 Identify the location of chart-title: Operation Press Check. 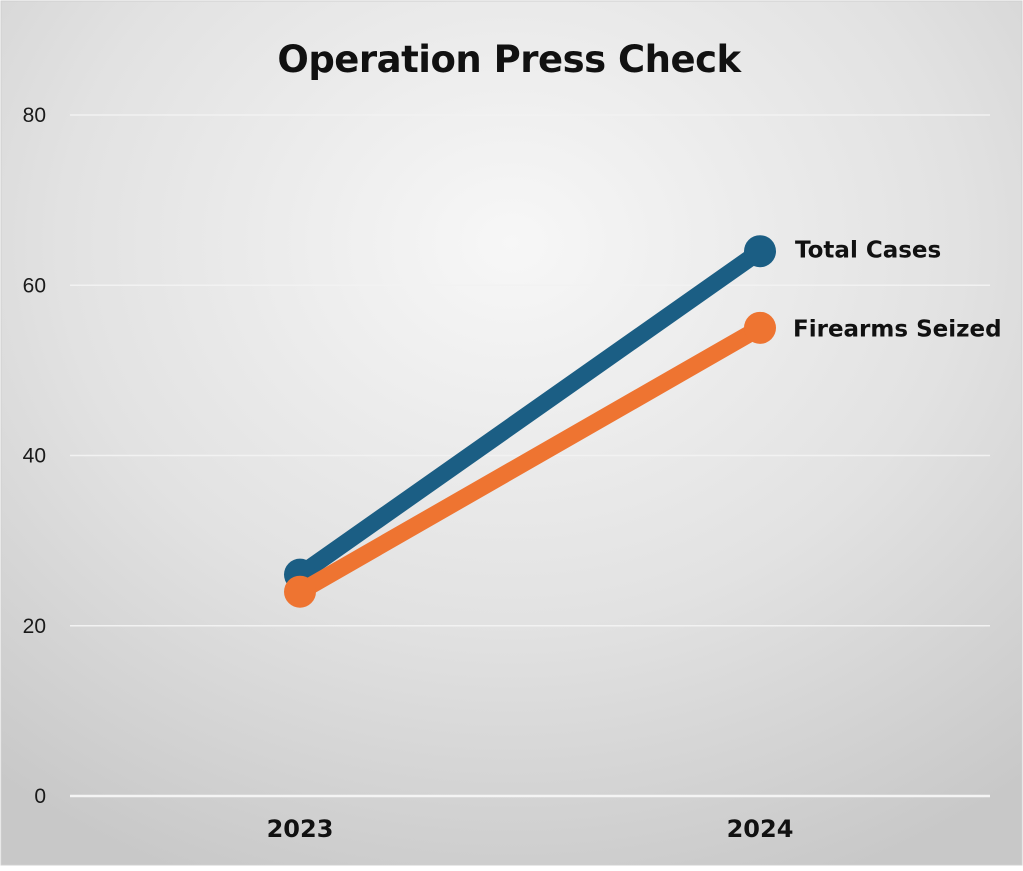
(509, 59).